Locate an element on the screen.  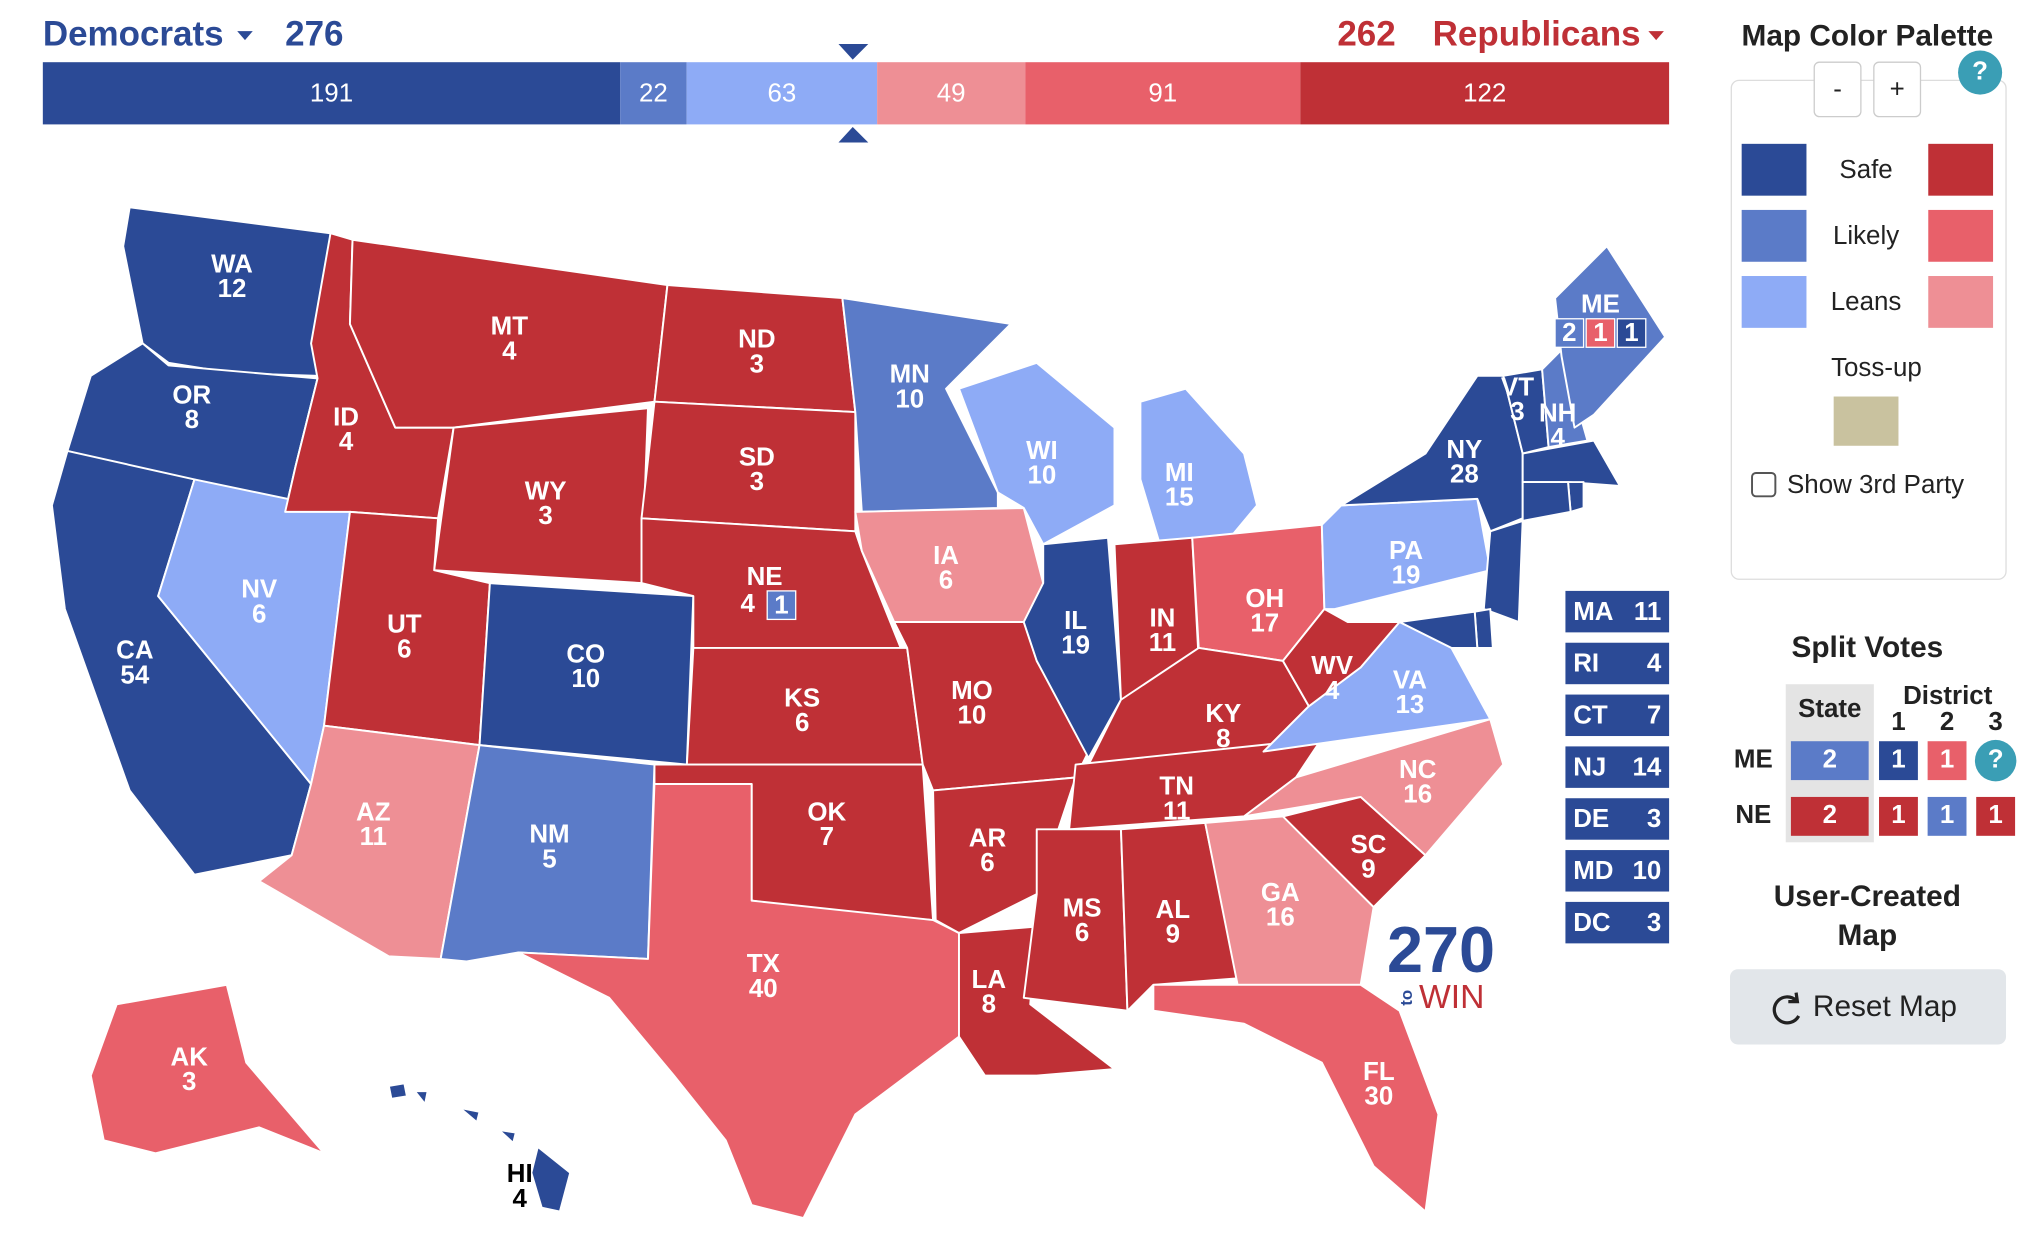
state-ev: 9 is located at coordinates (1368, 870).